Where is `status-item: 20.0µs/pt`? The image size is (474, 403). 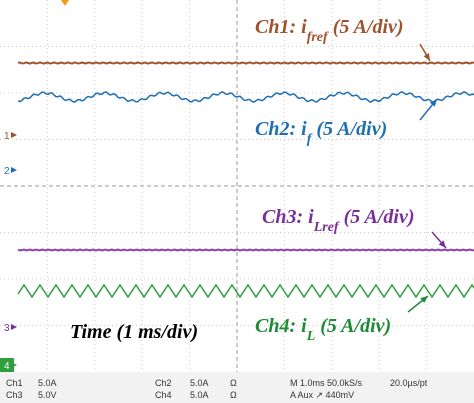
status-item: 20.0µs/pt is located at coordinates (409, 383).